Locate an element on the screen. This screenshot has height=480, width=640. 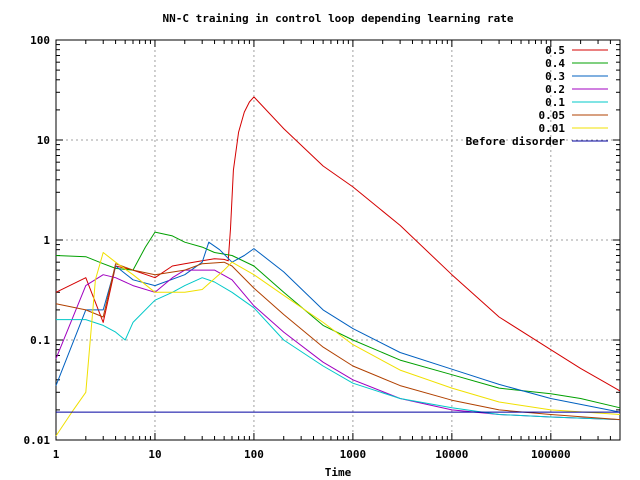
legend-label: 0.1 is located at coordinates (555, 102).